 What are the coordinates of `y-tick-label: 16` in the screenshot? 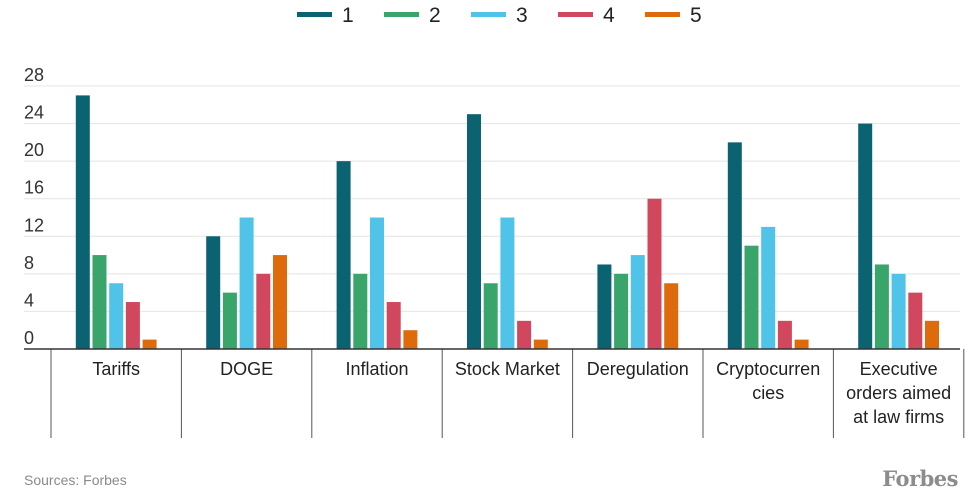 It's located at (34, 188).